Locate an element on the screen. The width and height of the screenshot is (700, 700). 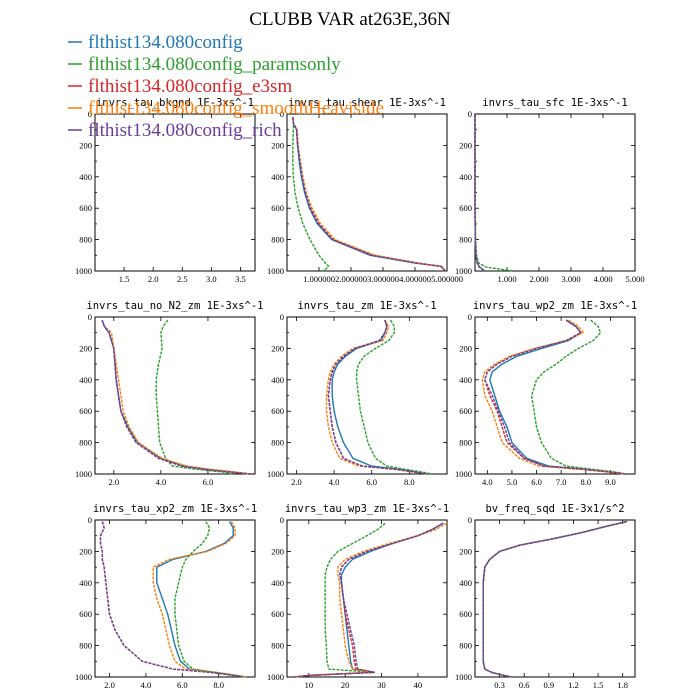
x-tick-label: 5.000 is located at coordinates (634, 279).